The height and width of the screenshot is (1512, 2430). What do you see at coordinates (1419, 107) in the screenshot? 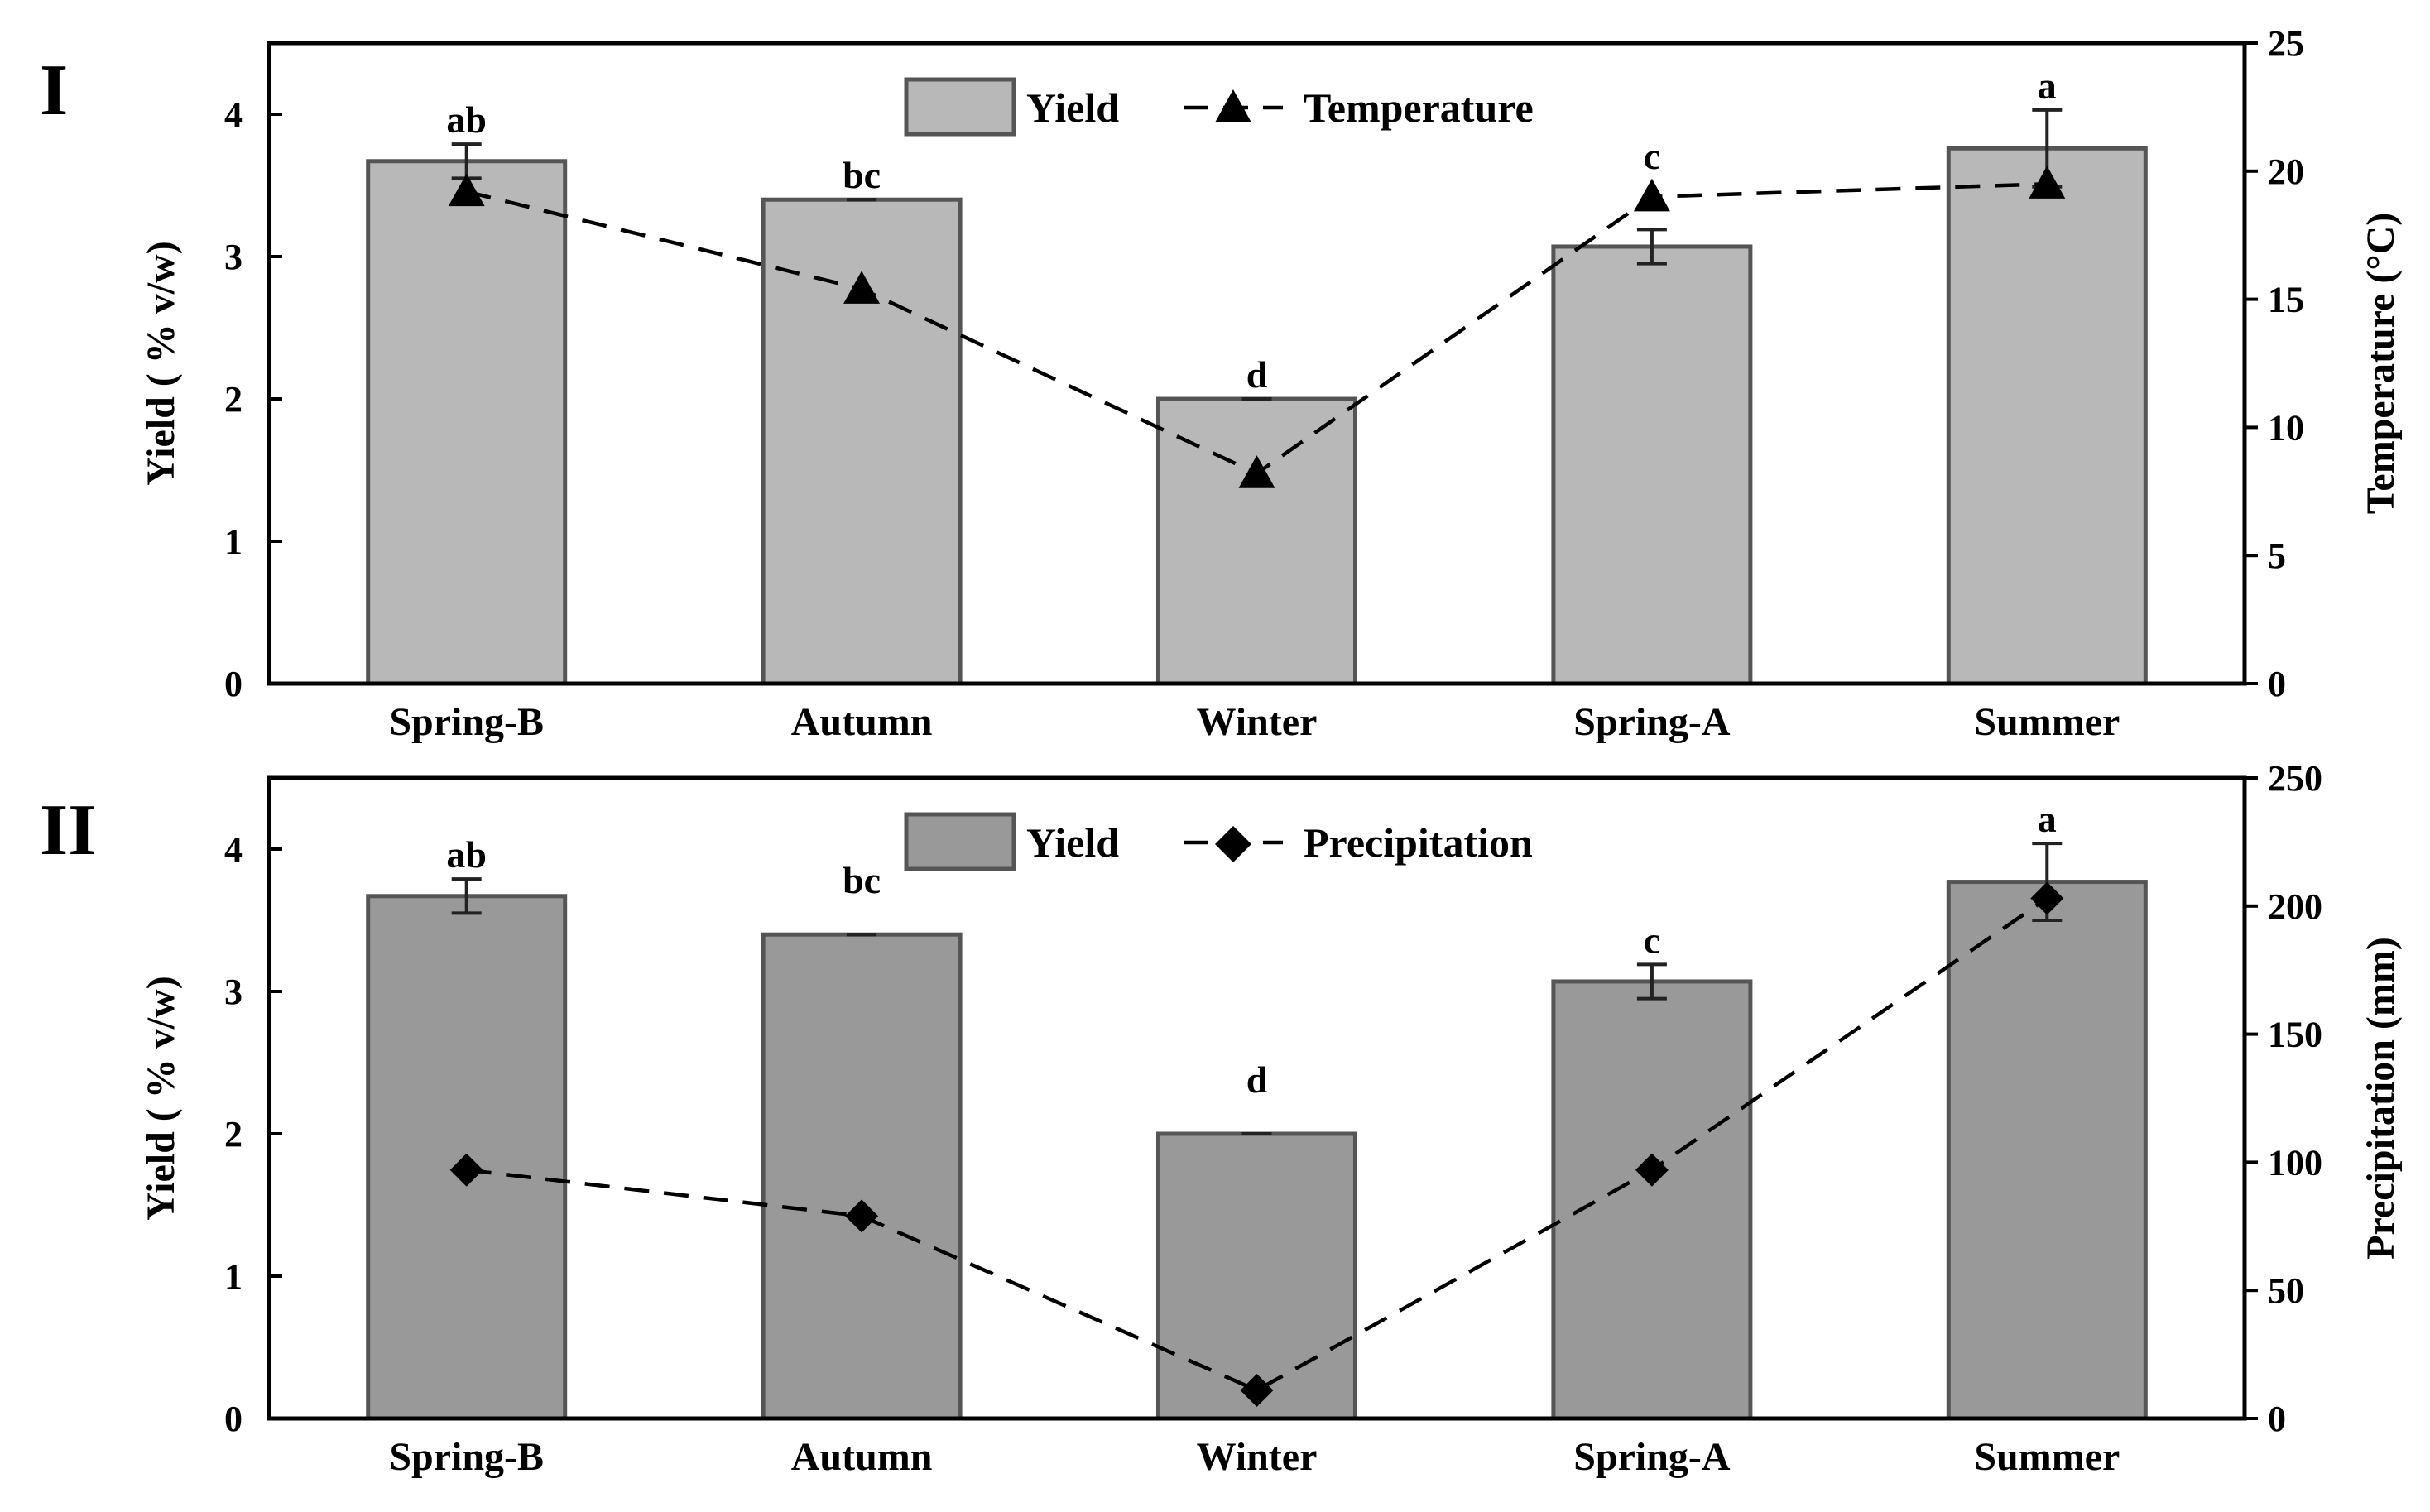
I see `legend-label: Temperature` at bounding box center [1419, 107].